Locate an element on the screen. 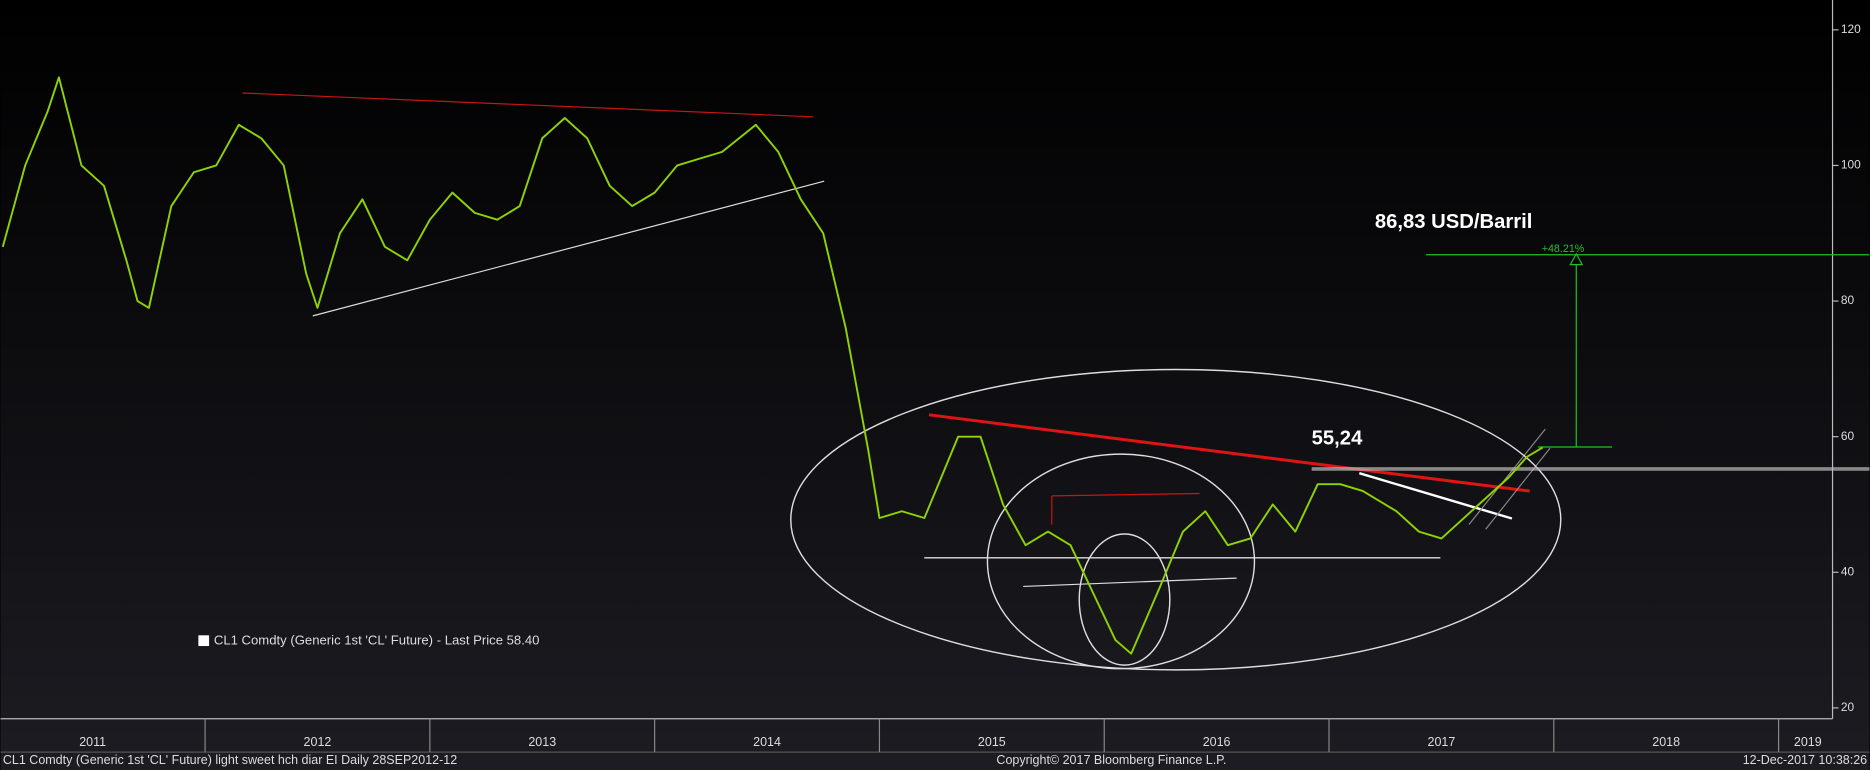 The height and width of the screenshot is (770, 1870). footer-right: 12-Dec-2017 10:38:26 is located at coordinates (1805, 760).